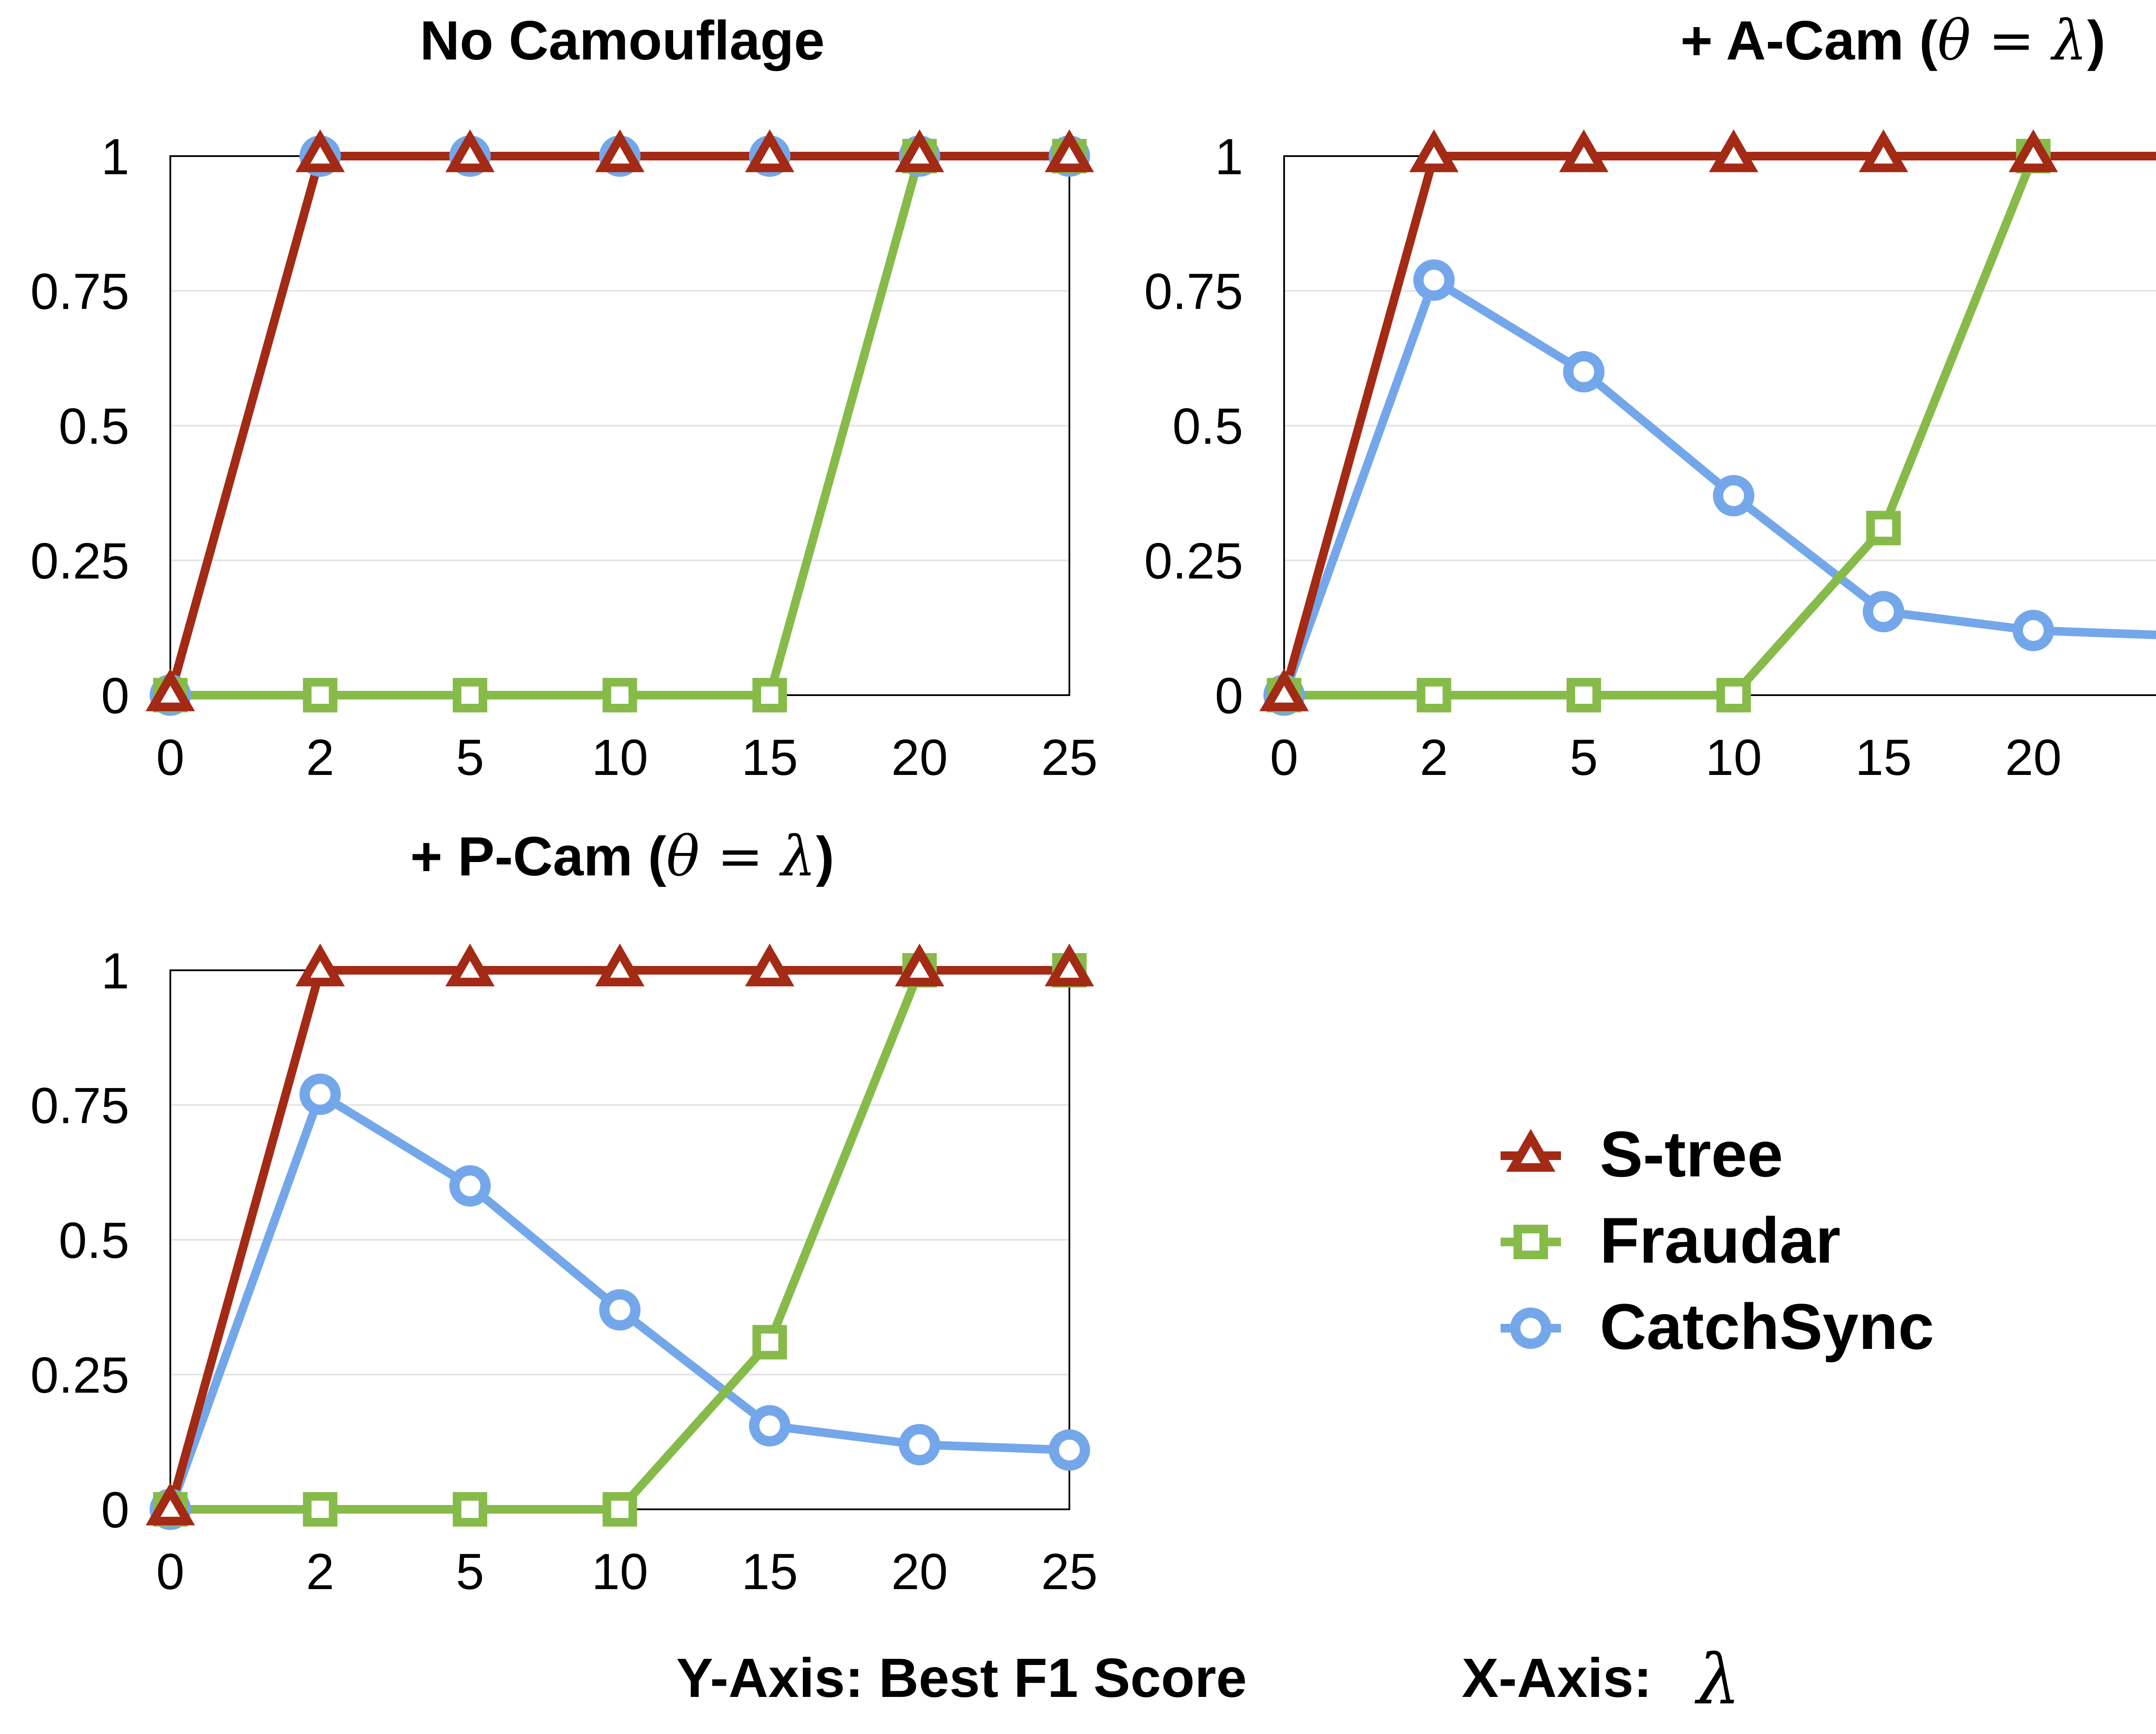 The image size is (2156, 1734). I want to click on x-axis-caption: X-Axis:, so click(1557, 1678).